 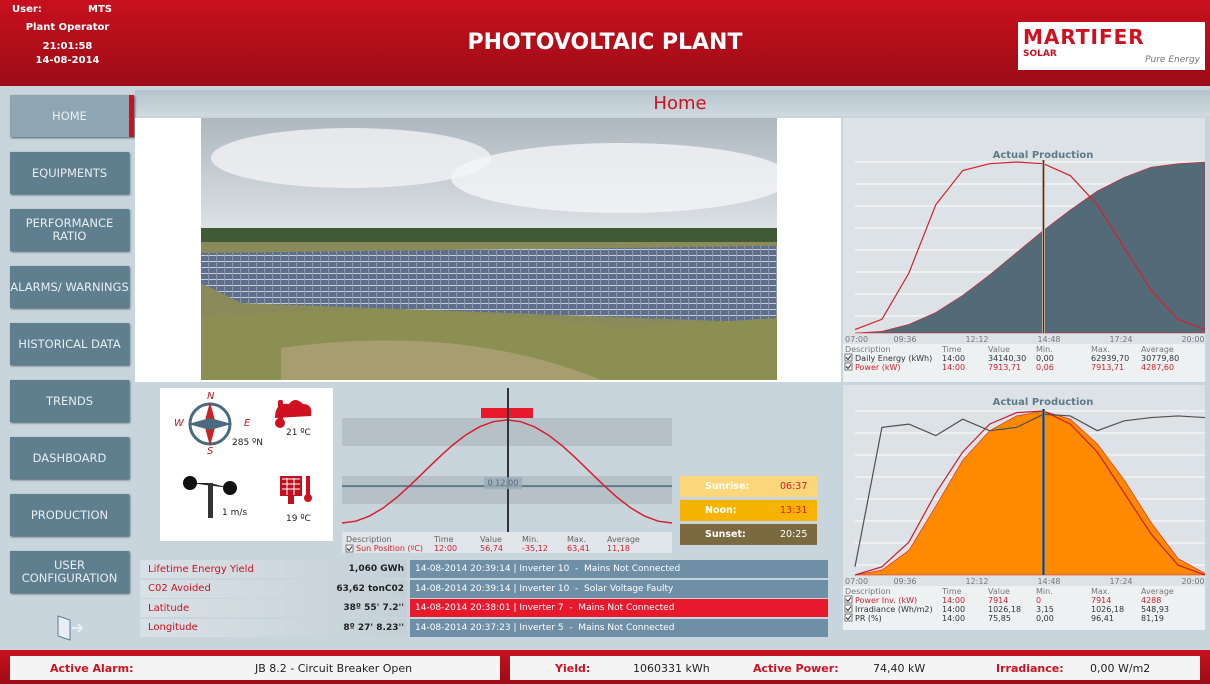 What do you see at coordinates (794, 510) in the screenshot?
I see `sun-time-value: 13:31` at bounding box center [794, 510].